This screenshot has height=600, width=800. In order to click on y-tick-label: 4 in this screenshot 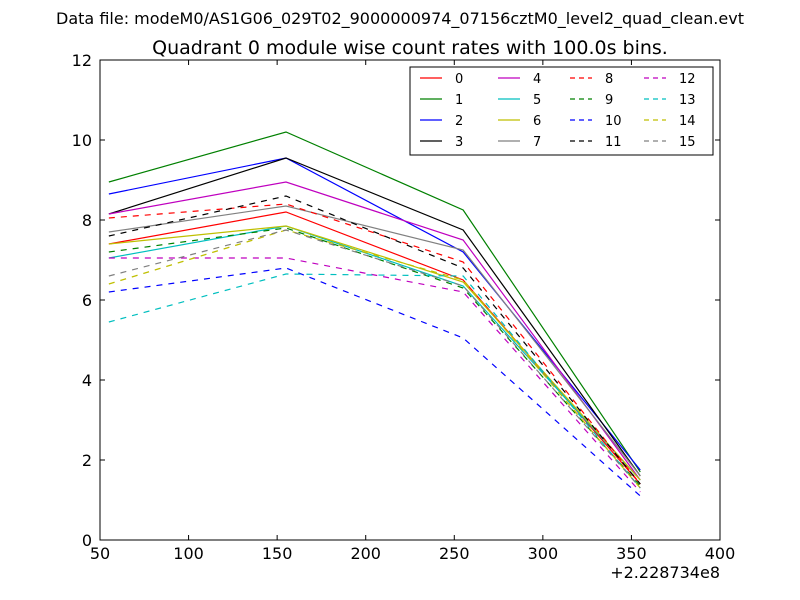, I will do `click(87, 380)`.